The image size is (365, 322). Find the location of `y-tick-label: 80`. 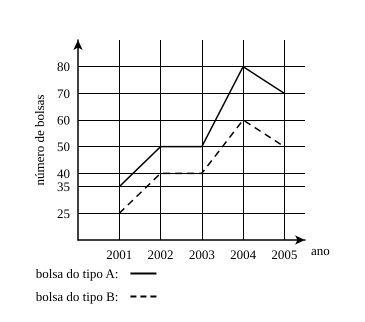

y-tick-label: 80 is located at coordinates (63, 66).